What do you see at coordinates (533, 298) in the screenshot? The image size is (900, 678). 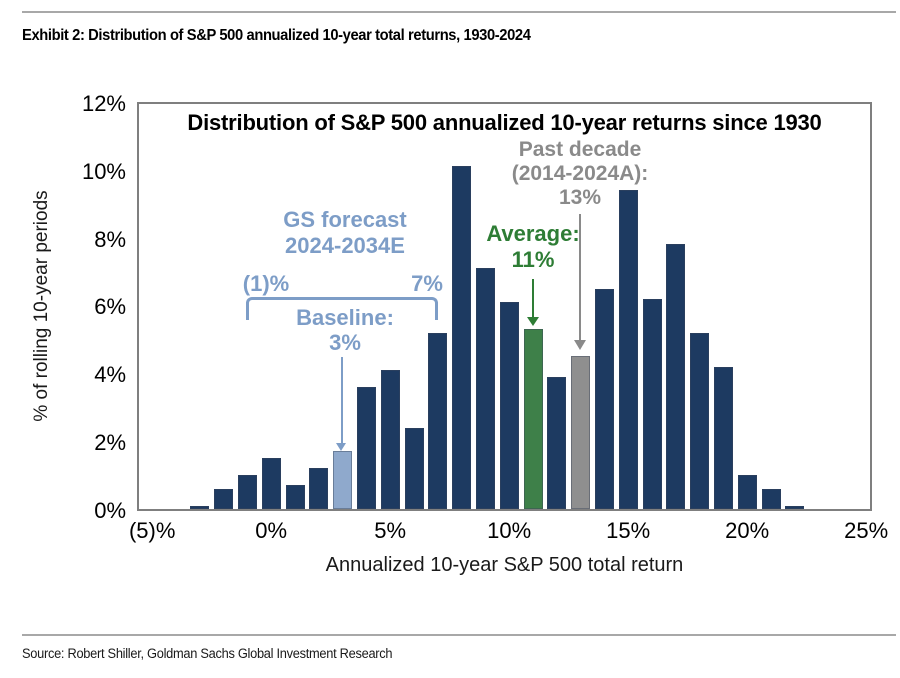 I see `average-arrow-line` at bounding box center [533, 298].